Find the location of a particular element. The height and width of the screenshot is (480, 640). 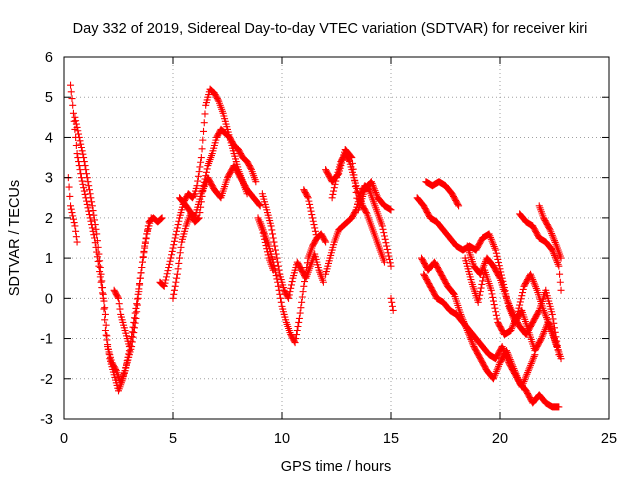

y-tick-label: 0 is located at coordinates (49, 299).